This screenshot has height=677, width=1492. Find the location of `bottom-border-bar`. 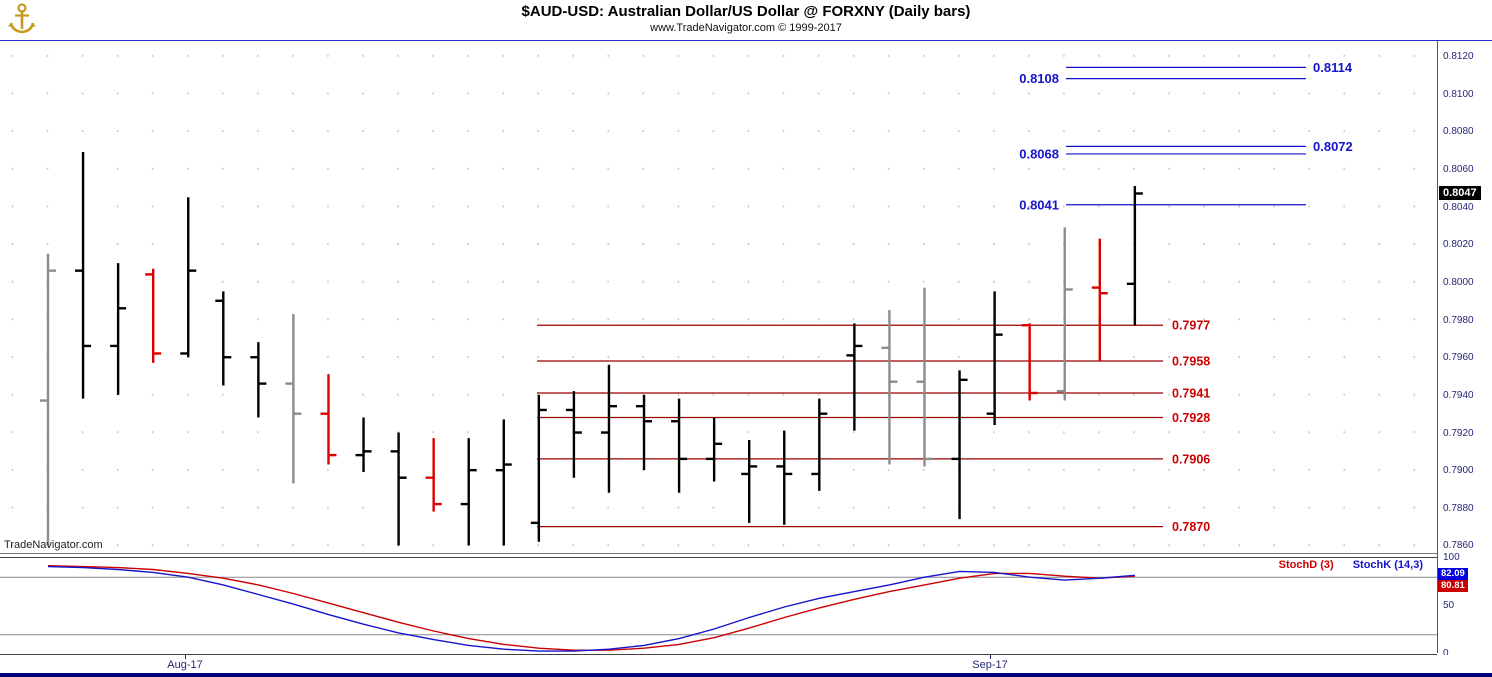

bottom-border-bar is located at coordinates (746, 675).